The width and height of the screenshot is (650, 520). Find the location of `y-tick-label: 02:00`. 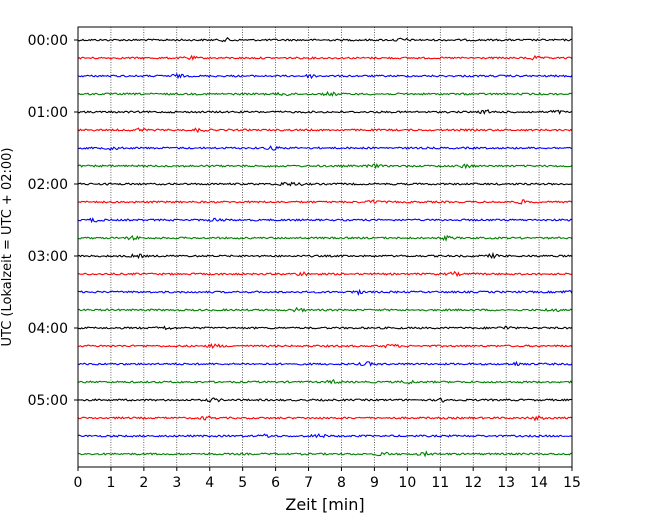

y-tick-label: 02:00 is located at coordinates (48, 185).